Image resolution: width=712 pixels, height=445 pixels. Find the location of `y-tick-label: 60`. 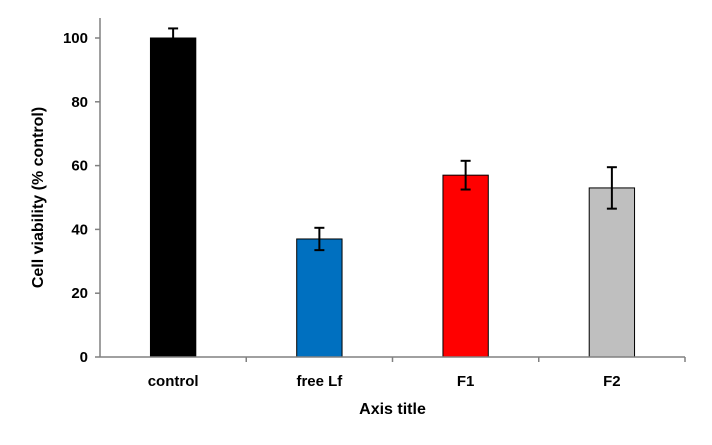

y-tick-label: 60 is located at coordinates (79, 166).